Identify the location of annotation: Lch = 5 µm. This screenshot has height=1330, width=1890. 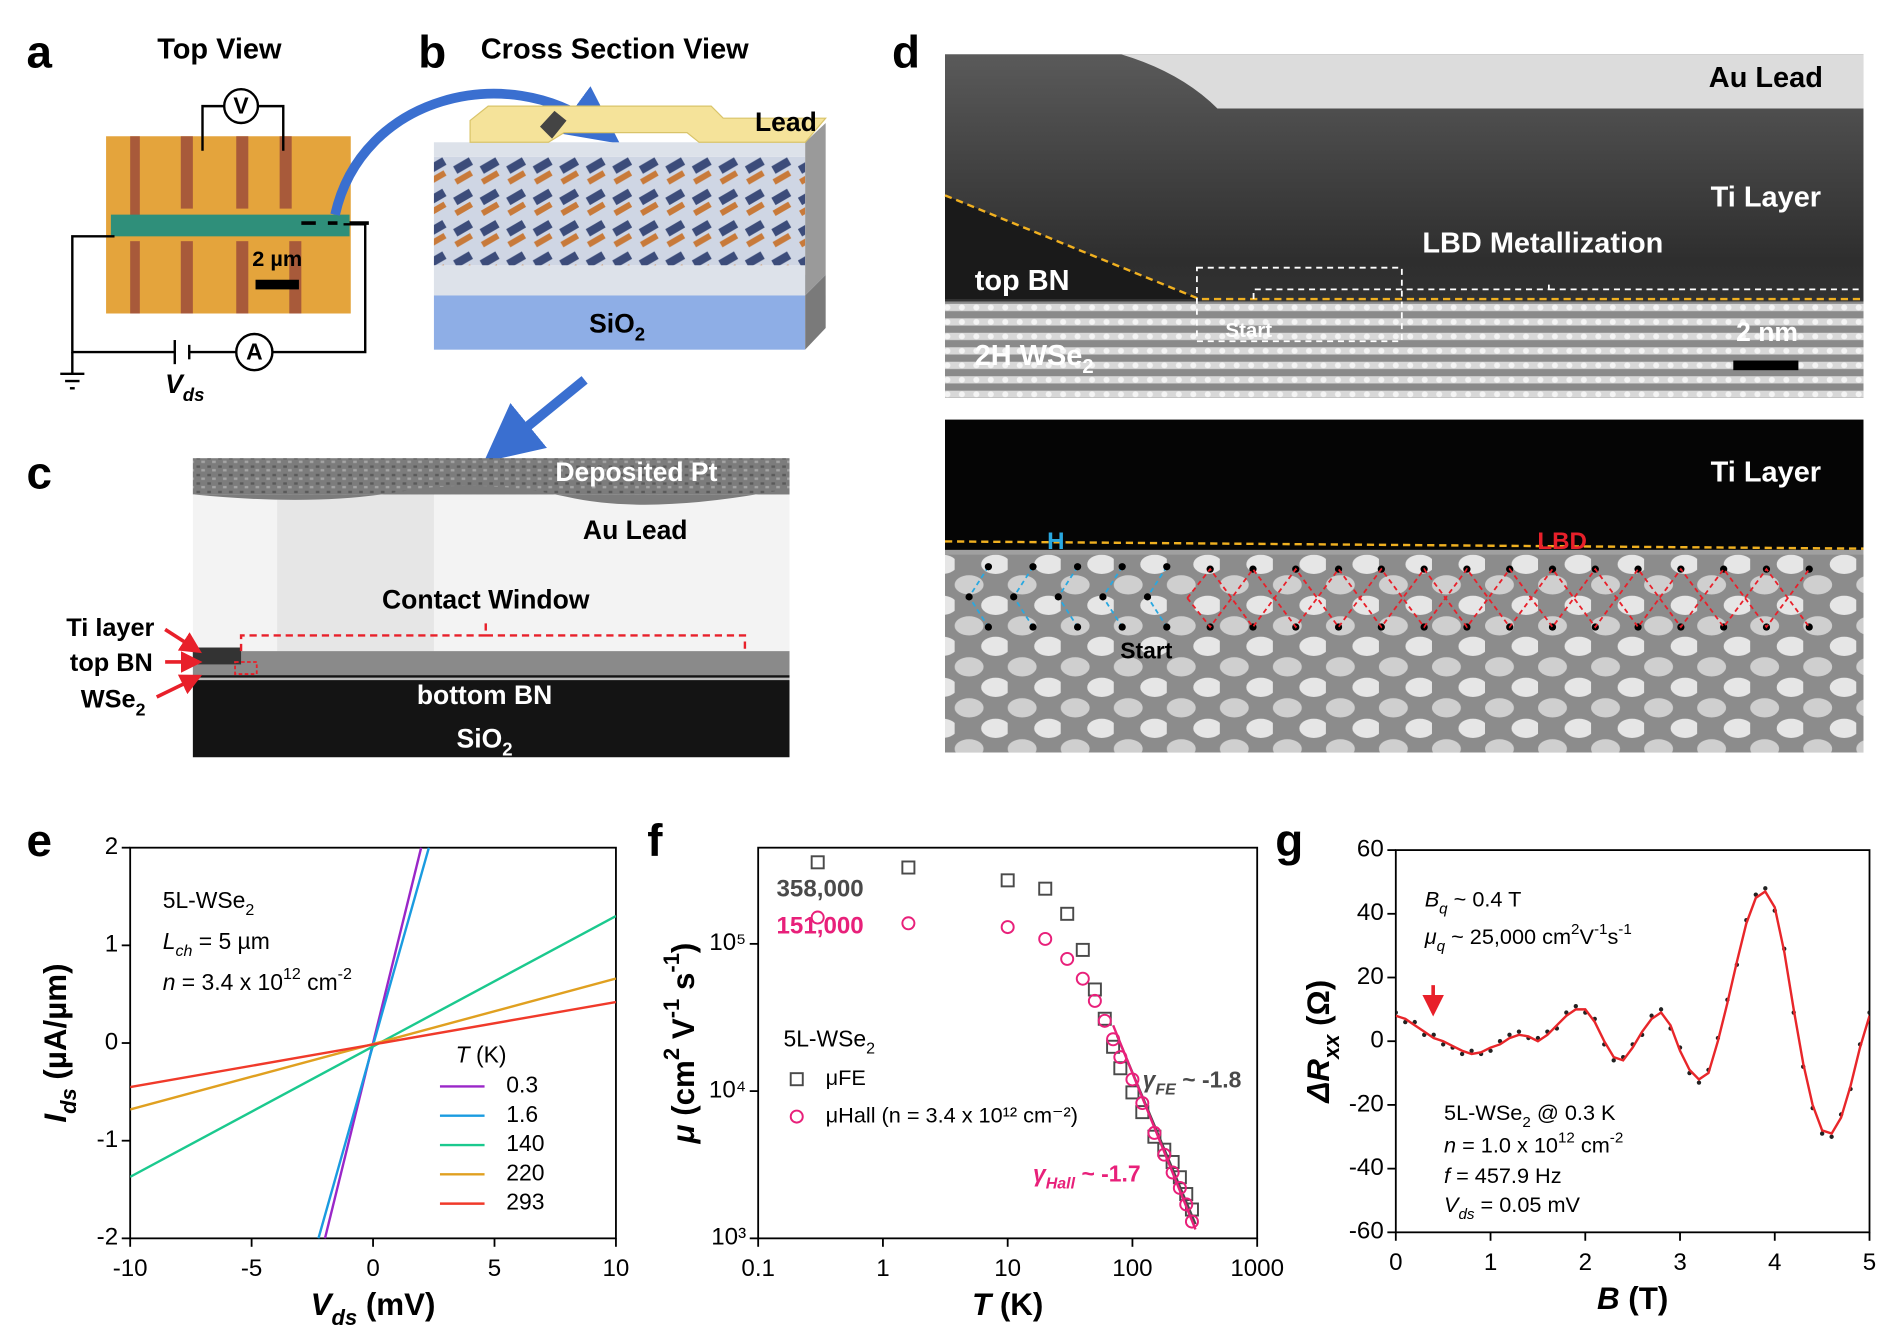
(216, 944).